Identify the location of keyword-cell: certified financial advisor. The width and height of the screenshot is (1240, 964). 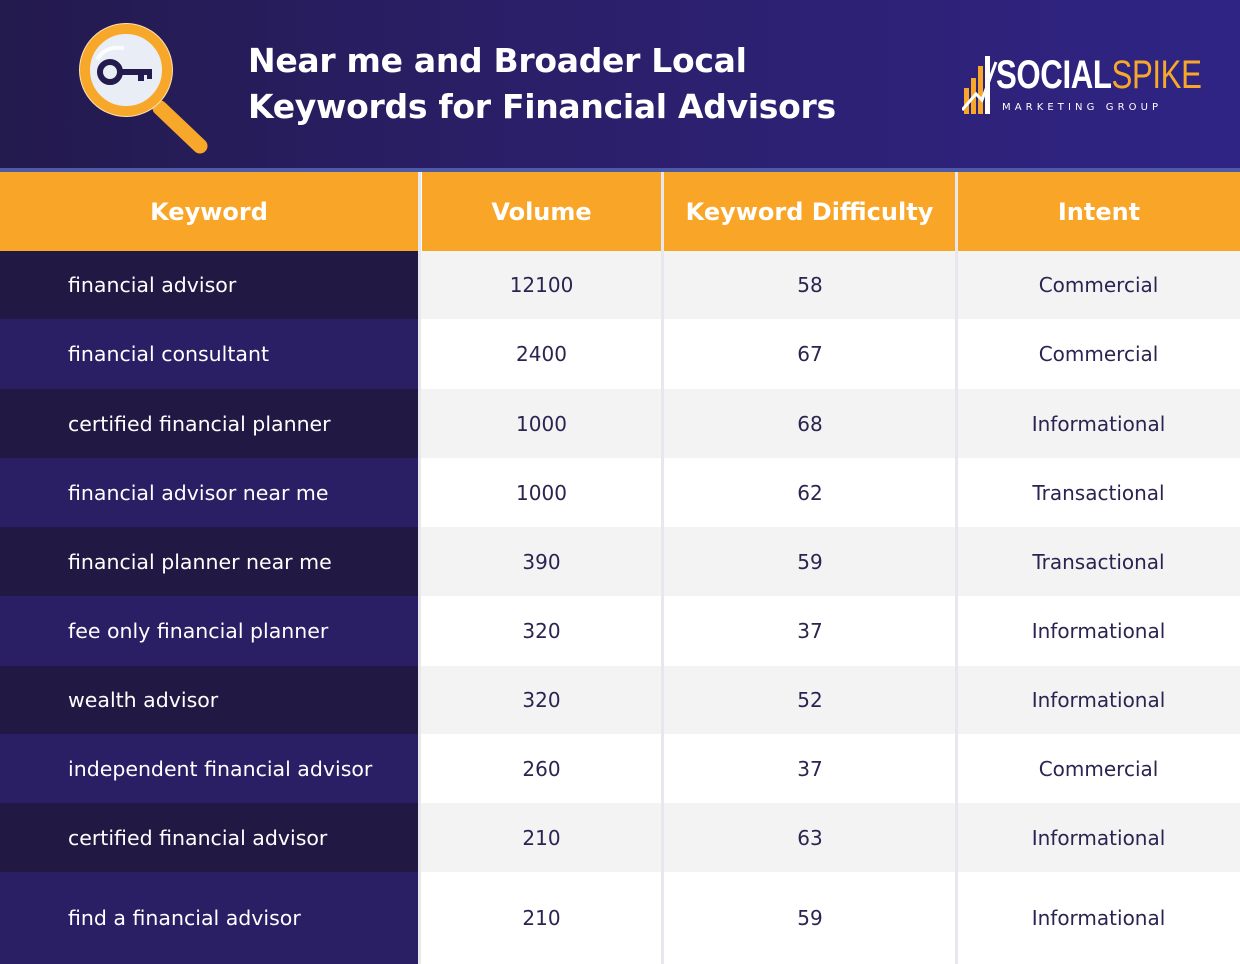
(209, 837).